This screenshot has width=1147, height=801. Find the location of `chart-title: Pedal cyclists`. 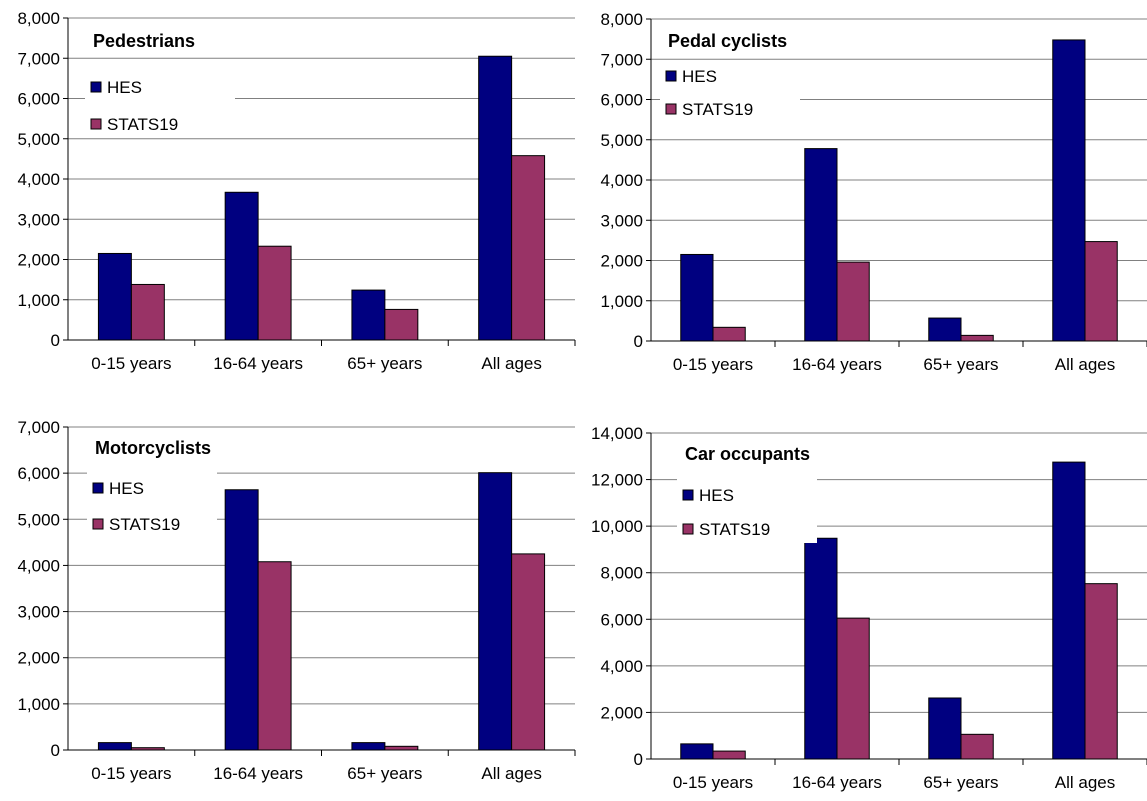

chart-title: Pedal cyclists is located at coordinates (727, 41).